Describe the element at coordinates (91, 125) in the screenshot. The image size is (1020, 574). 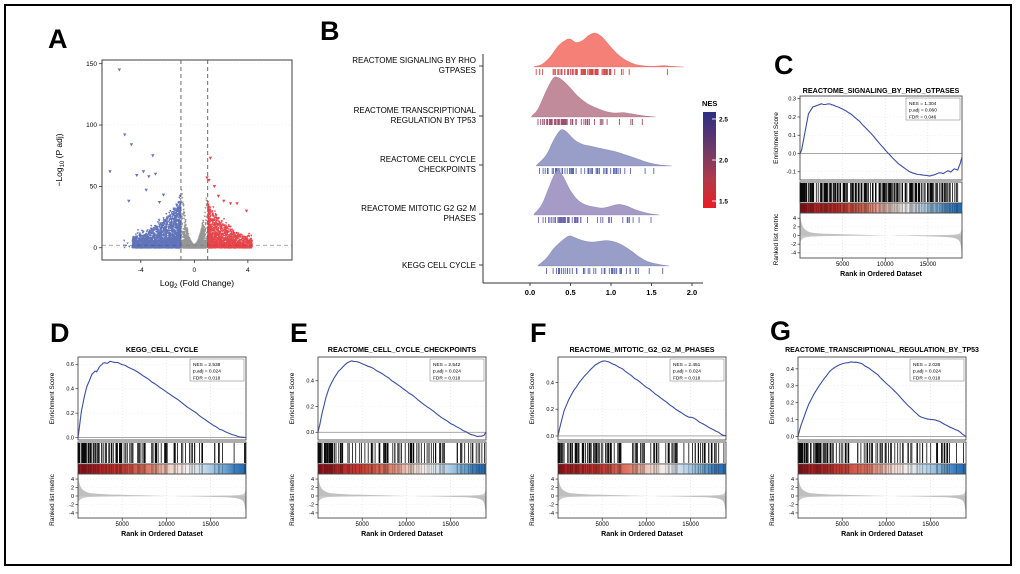
I see `svg-text: 100` at that location.